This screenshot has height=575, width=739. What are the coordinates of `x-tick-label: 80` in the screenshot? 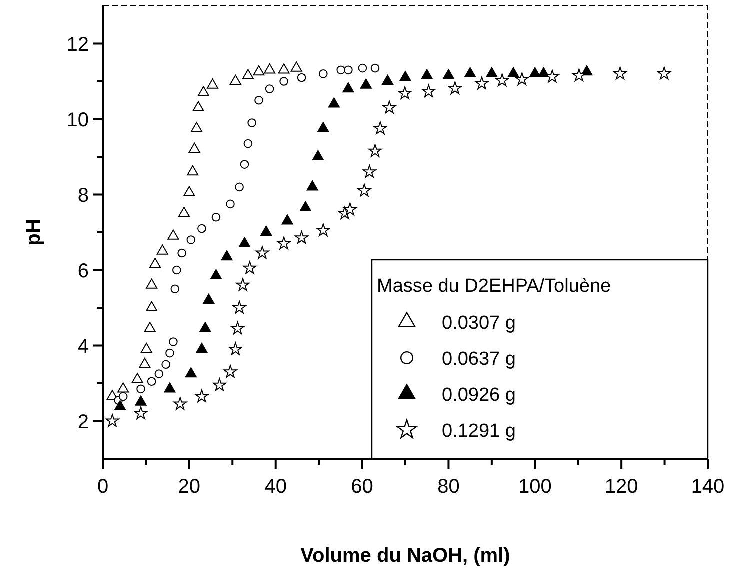 It's located at (449, 487).